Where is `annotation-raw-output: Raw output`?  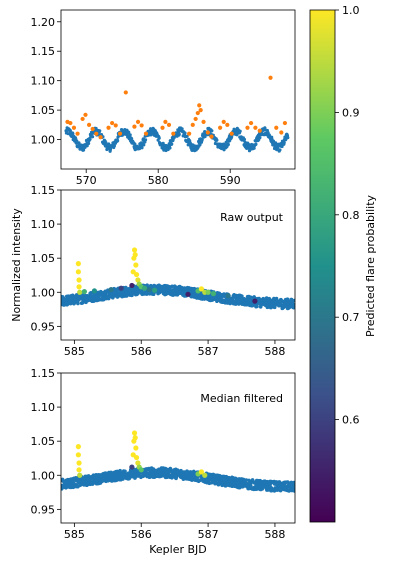
annotation-raw-output: Raw output is located at coordinates (252, 217).